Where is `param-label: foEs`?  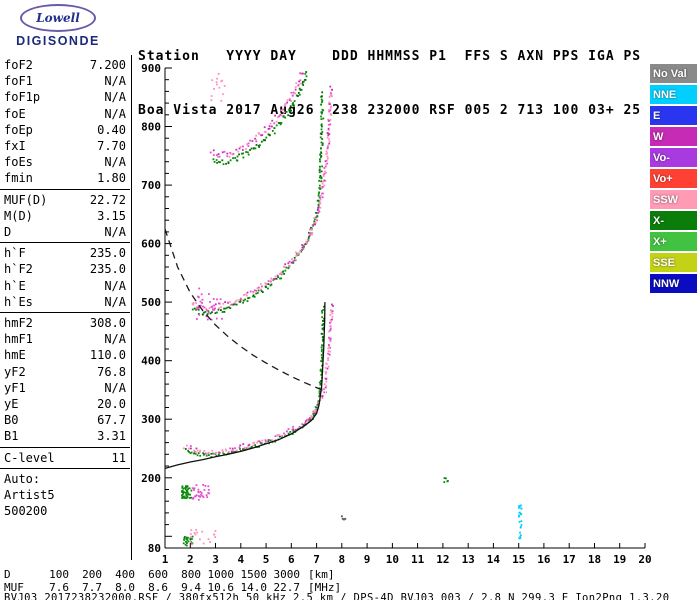 param-label: foEs is located at coordinates (18, 162).